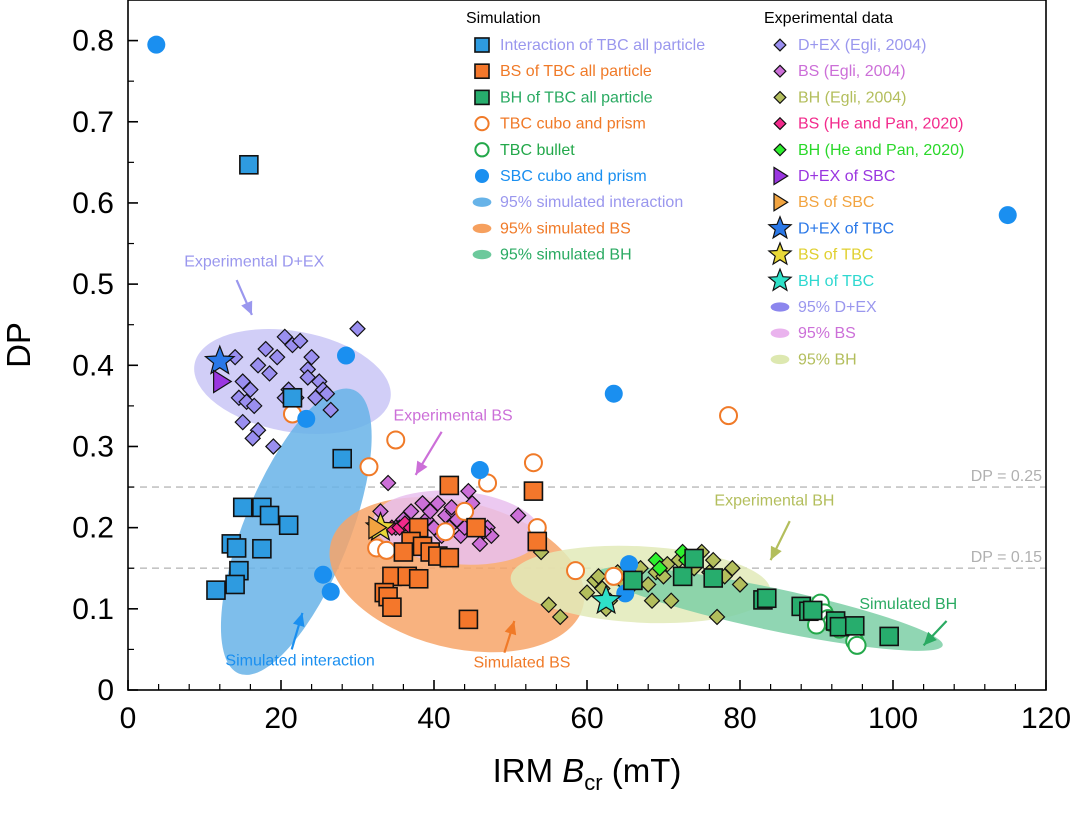  I want to click on legend-label: Interaction of TBC all particle, so click(602, 45).